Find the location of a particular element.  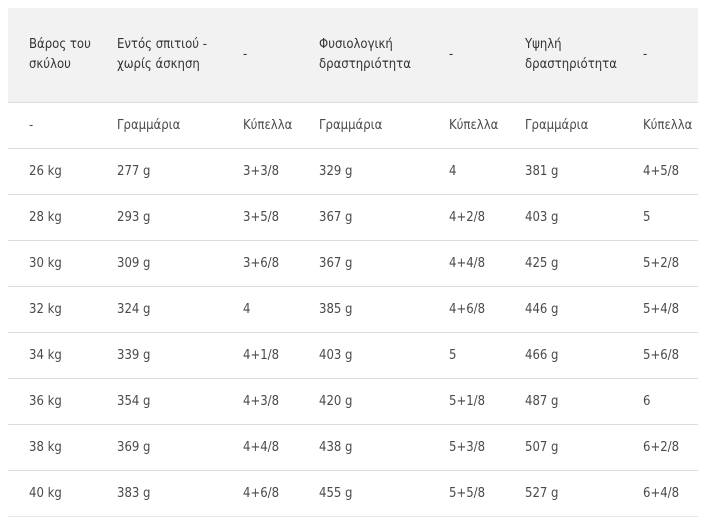

cups-cell: 6 is located at coordinates (660, 401).